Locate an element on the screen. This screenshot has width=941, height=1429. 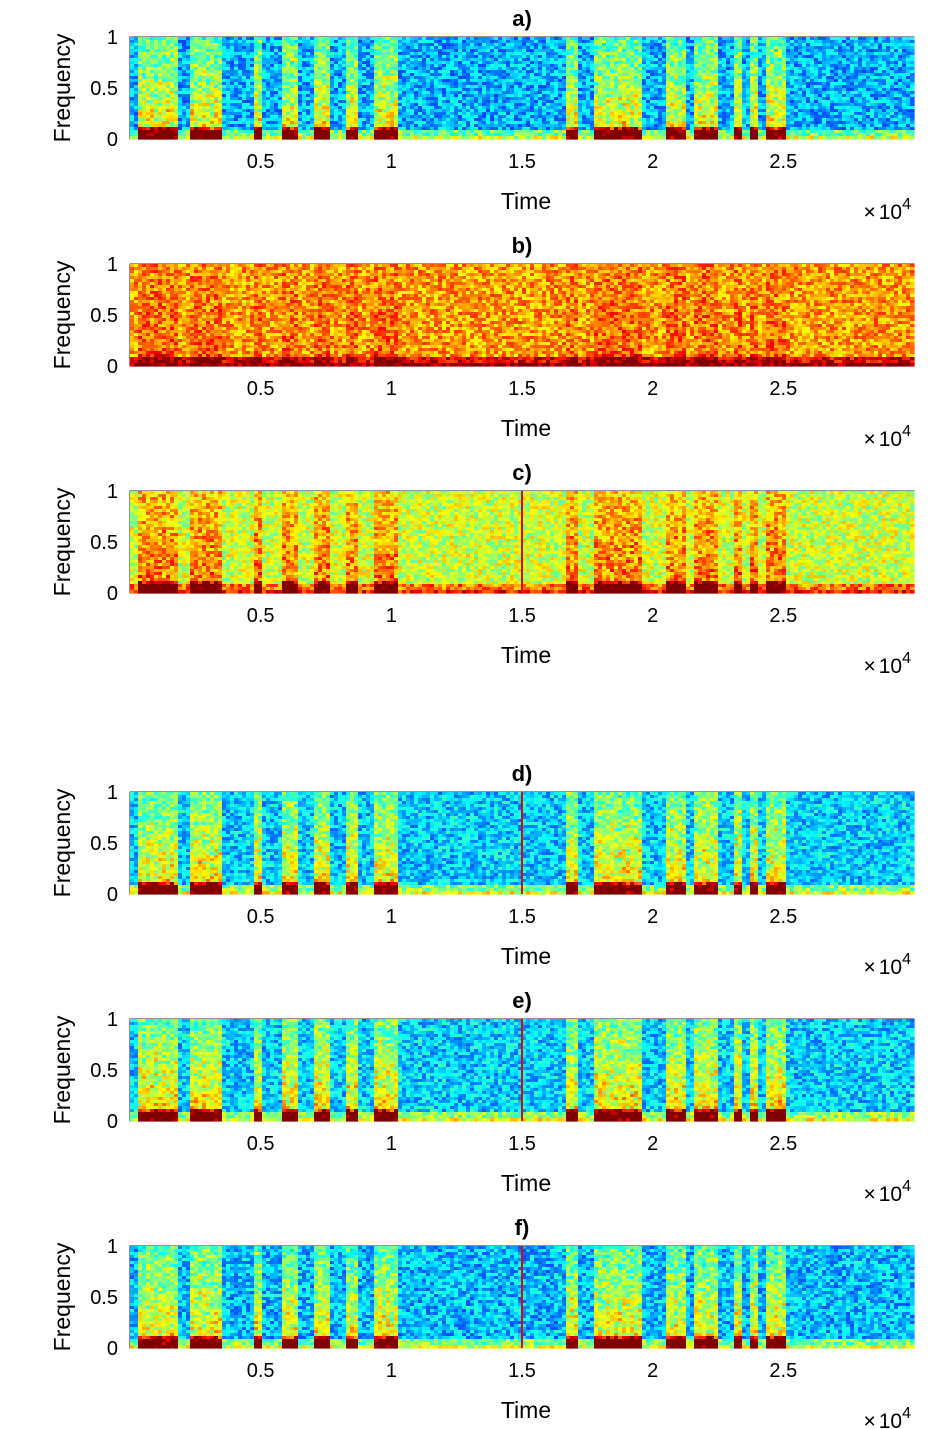
panel-title: b) is located at coordinates (522, 245).